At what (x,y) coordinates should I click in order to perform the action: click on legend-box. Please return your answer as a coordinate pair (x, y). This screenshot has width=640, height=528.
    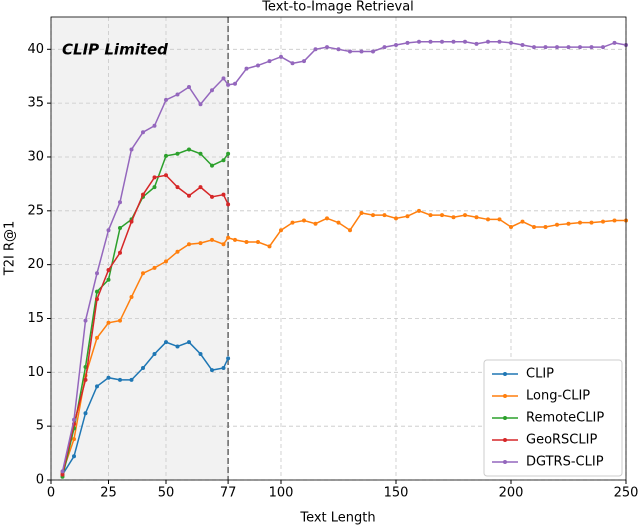
    Looking at the image, I should click on (553, 418).